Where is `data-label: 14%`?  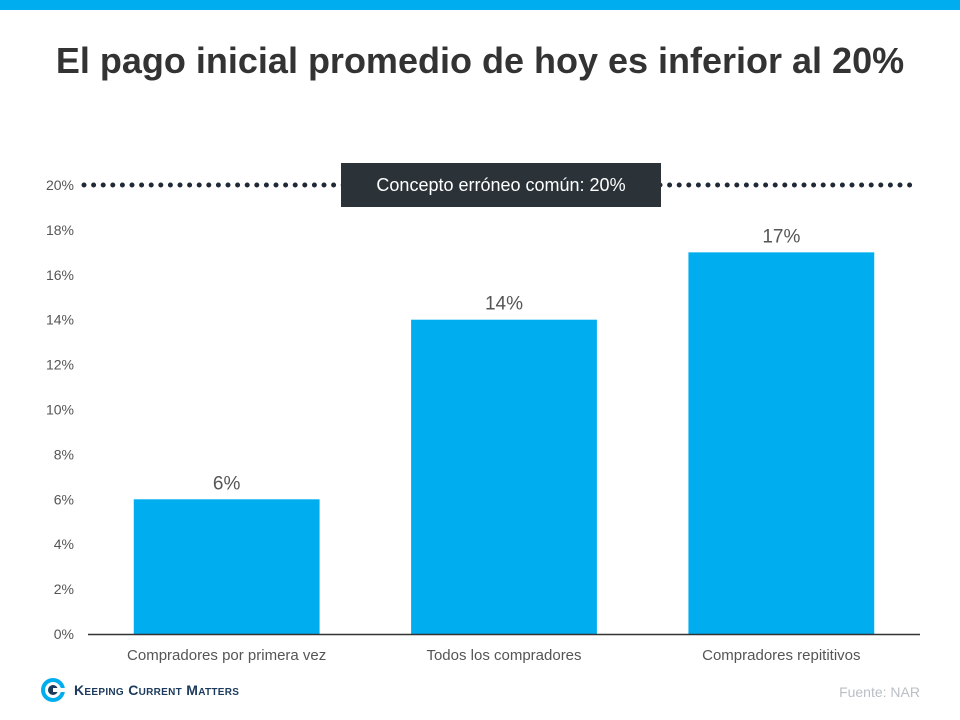
data-label: 14% is located at coordinates (504, 304).